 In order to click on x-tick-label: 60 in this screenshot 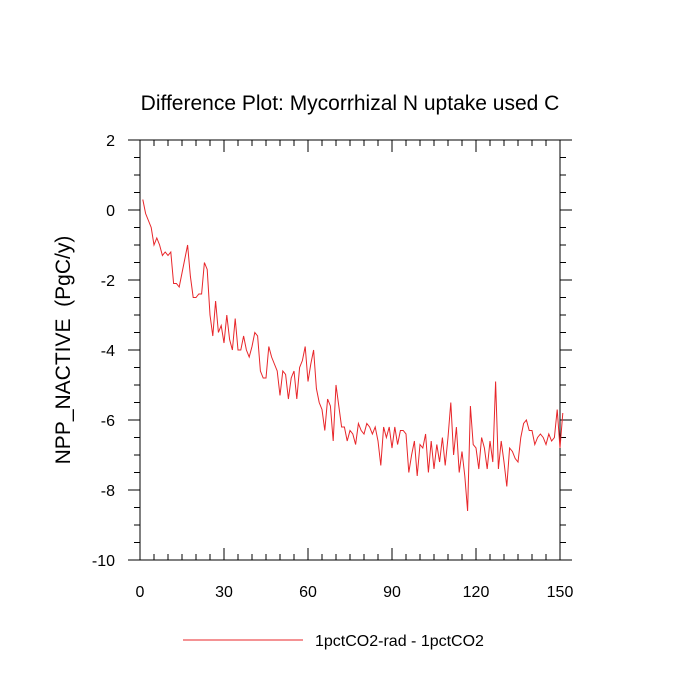, I will do `click(308, 592)`.